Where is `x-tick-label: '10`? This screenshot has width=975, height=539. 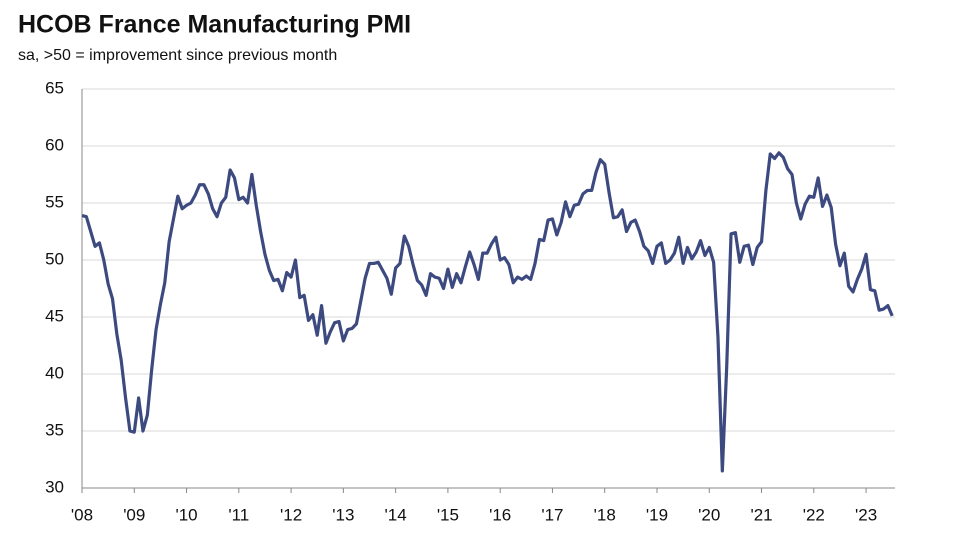
x-tick-label: '10 is located at coordinates (186, 514).